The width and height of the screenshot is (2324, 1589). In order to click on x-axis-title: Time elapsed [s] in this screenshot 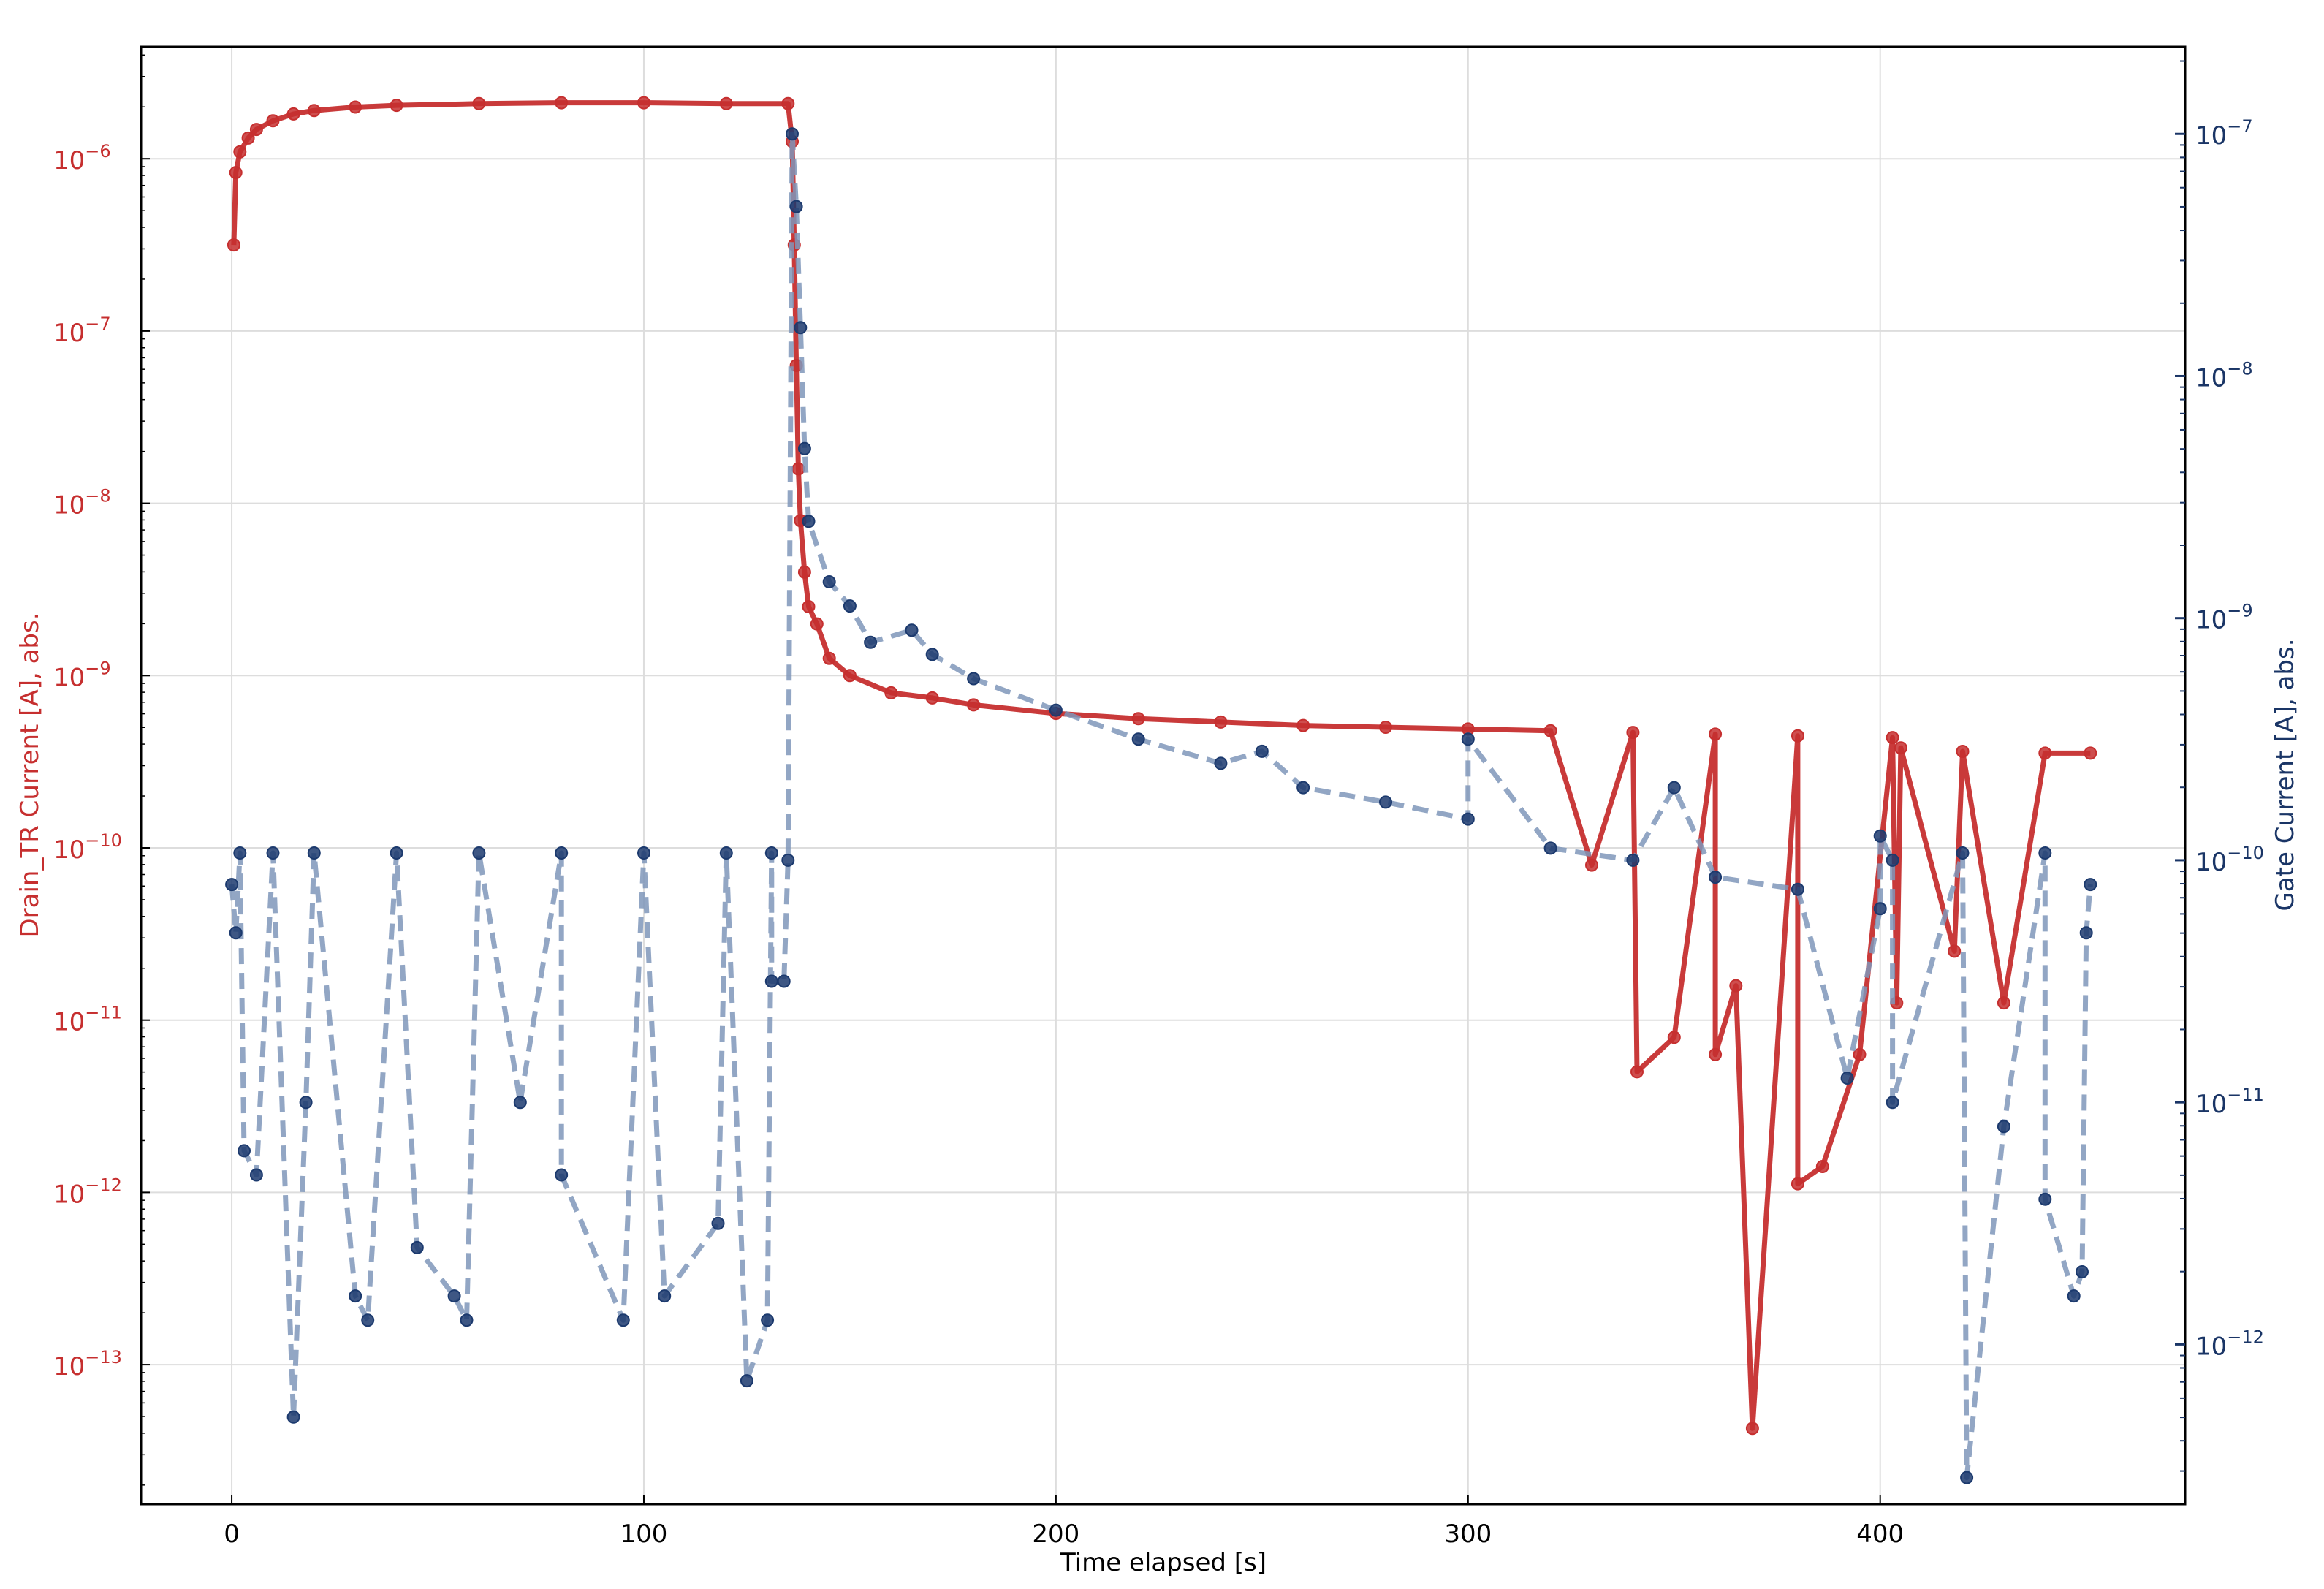, I will do `click(1163, 1562)`.